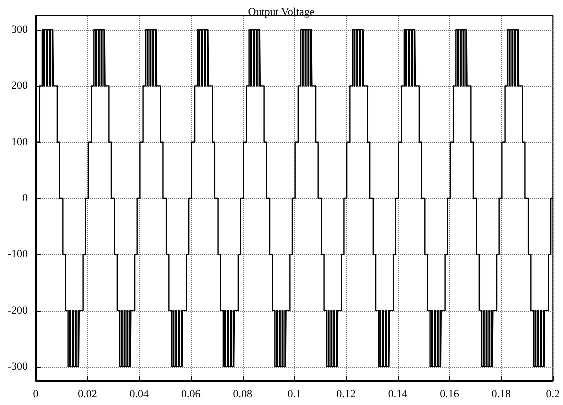 The image size is (563, 405). I want to click on x-tick-label: 0.08, so click(243, 394).